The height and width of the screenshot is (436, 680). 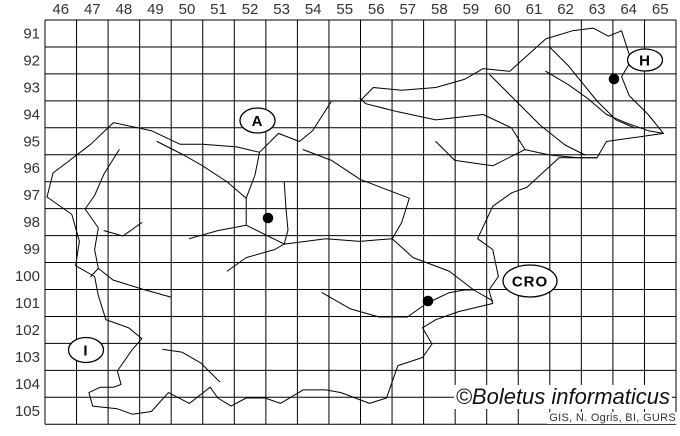 What do you see at coordinates (31, 141) in the screenshot?
I see `row-label-95: 95` at bounding box center [31, 141].